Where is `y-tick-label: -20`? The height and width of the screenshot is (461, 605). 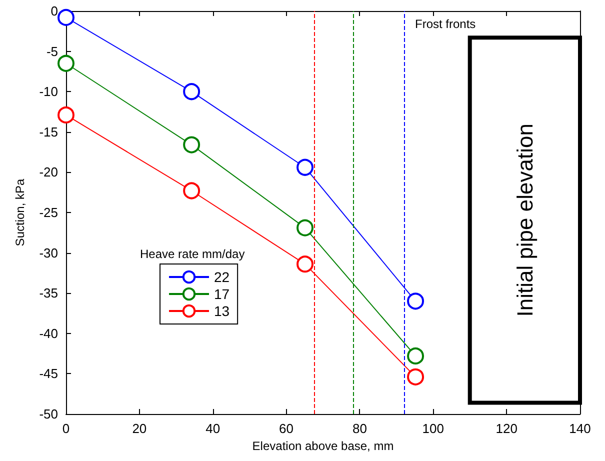 y-tick-label: -20 is located at coordinates (48, 172).